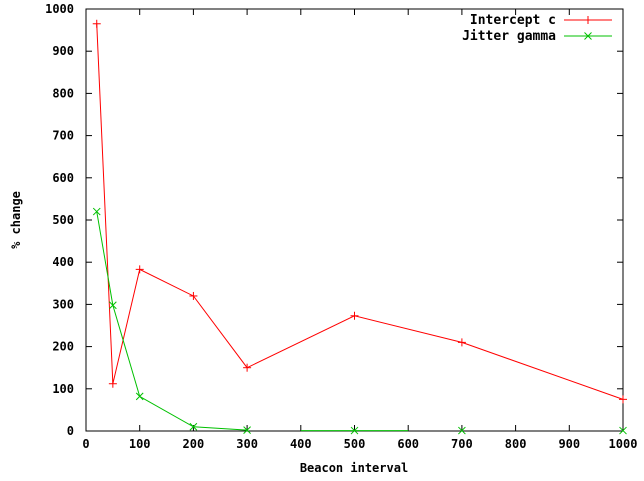 This screenshot has height=481, width=644. What do you see at coordinates (63, 304) in the screenshot?
I see `y-tick-label: 300` at bounding box center [63, 304].